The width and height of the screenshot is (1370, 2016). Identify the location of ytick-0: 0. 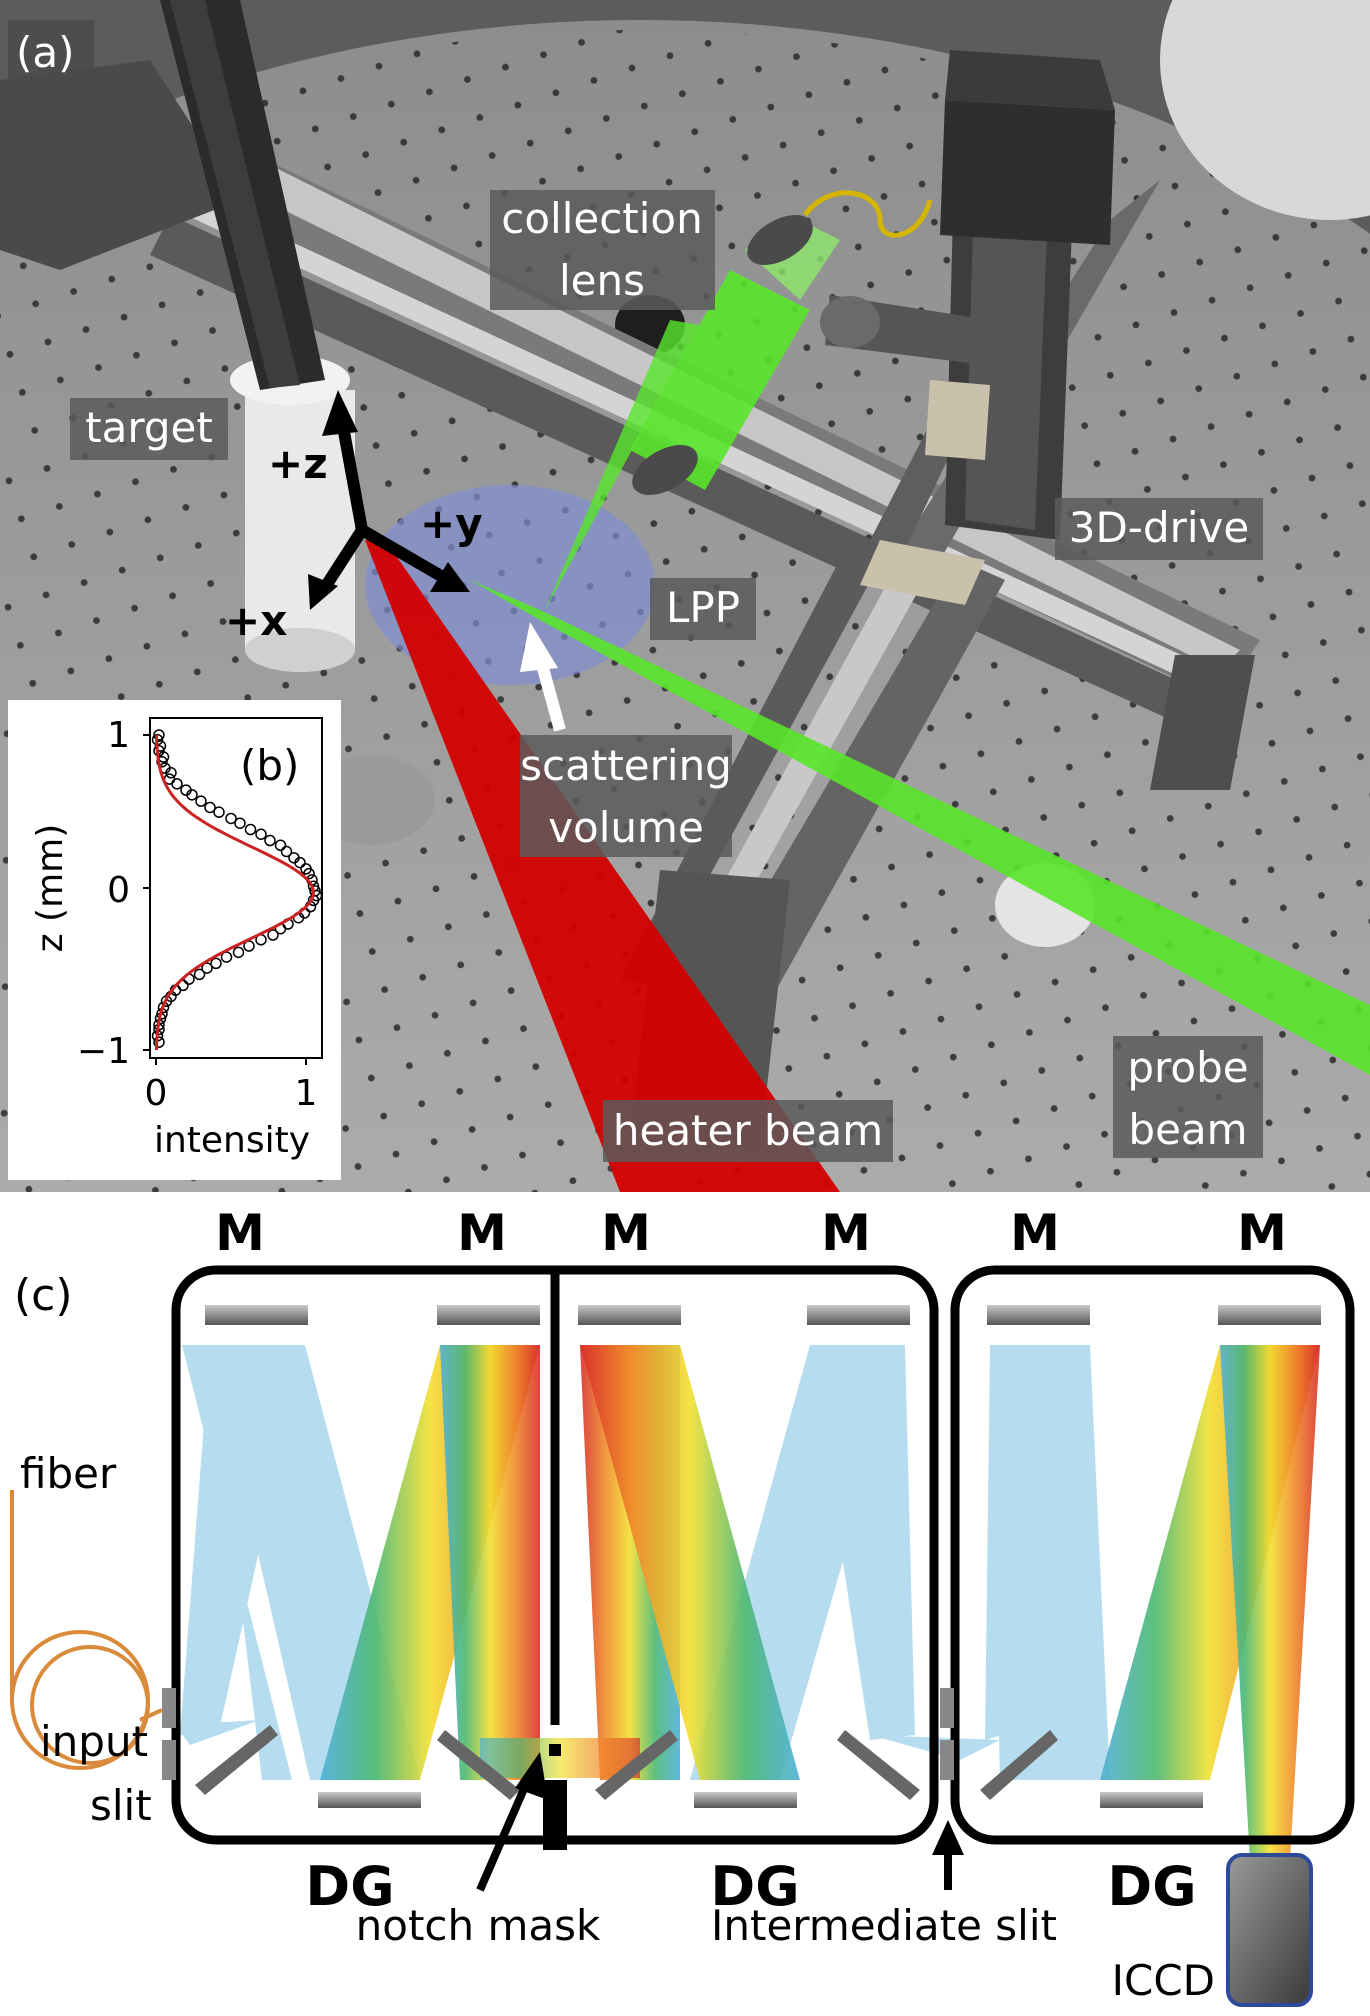
(118, 890).